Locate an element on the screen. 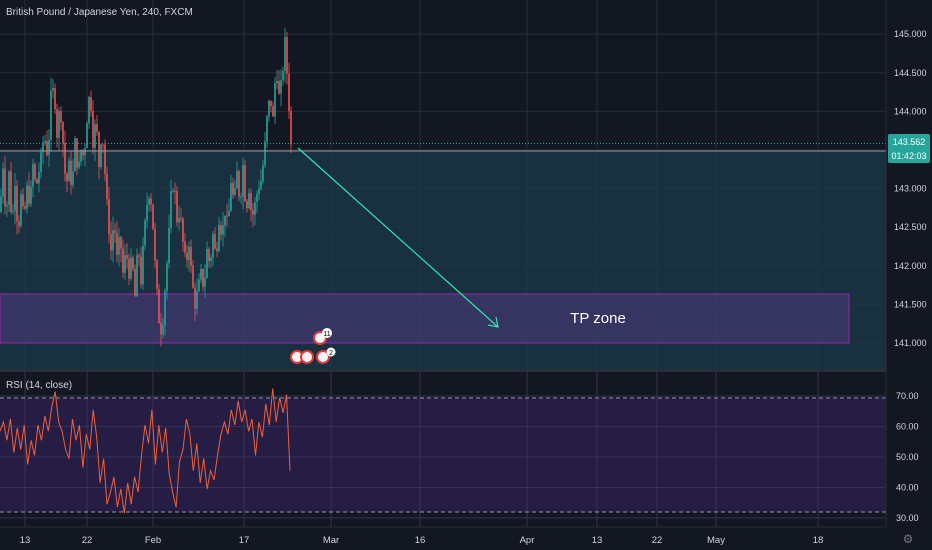  rsi-tick-label: 30.00 is located at coordinates (907, 518).